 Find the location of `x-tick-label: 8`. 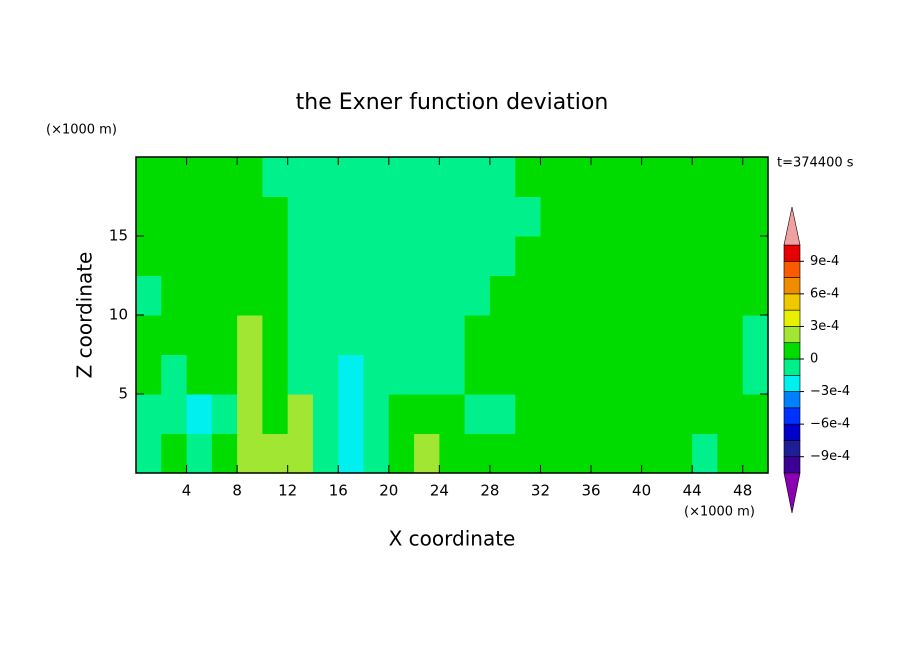

x-tick-label: 8 is located at coordinates (237, 491).